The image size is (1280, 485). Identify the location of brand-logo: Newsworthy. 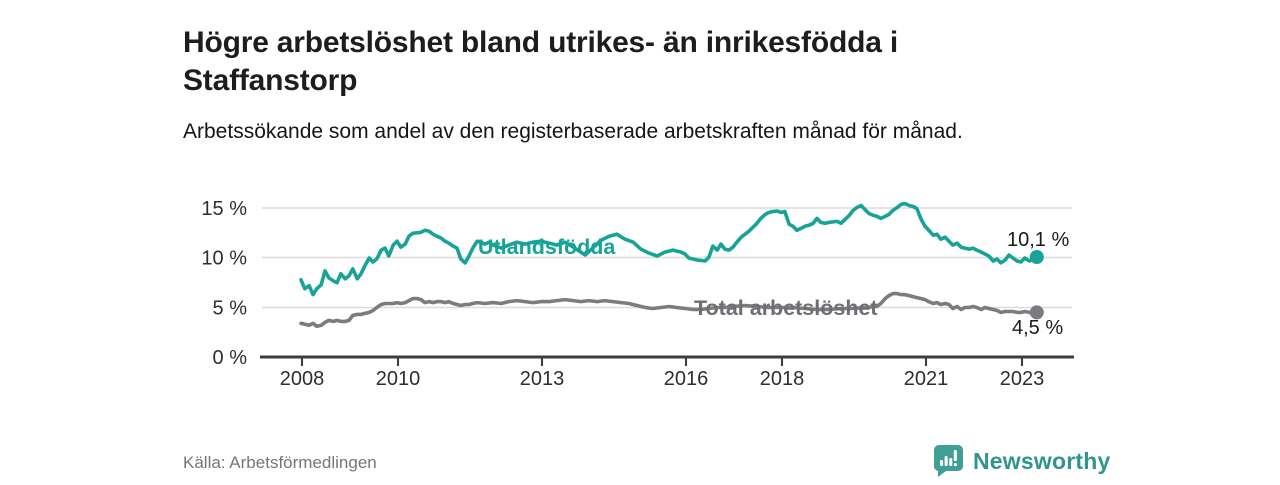
(1021, 461).